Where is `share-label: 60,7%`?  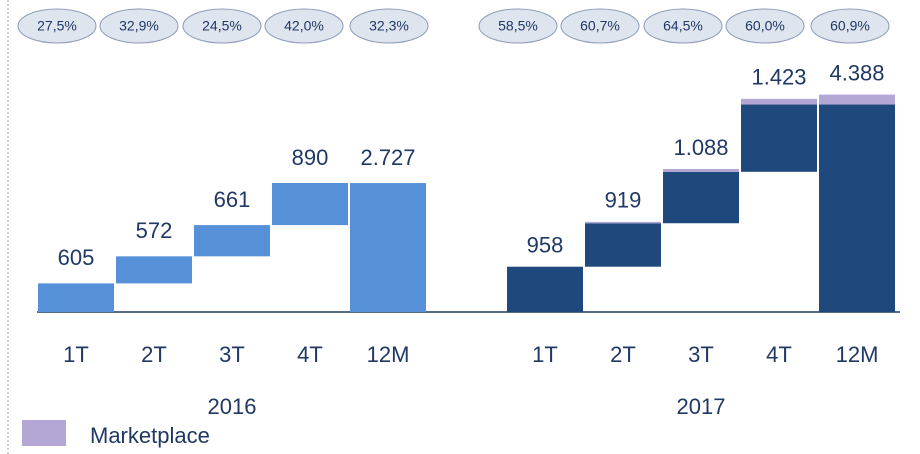 share-label: 60,7% is located at coordinates (600, 26).